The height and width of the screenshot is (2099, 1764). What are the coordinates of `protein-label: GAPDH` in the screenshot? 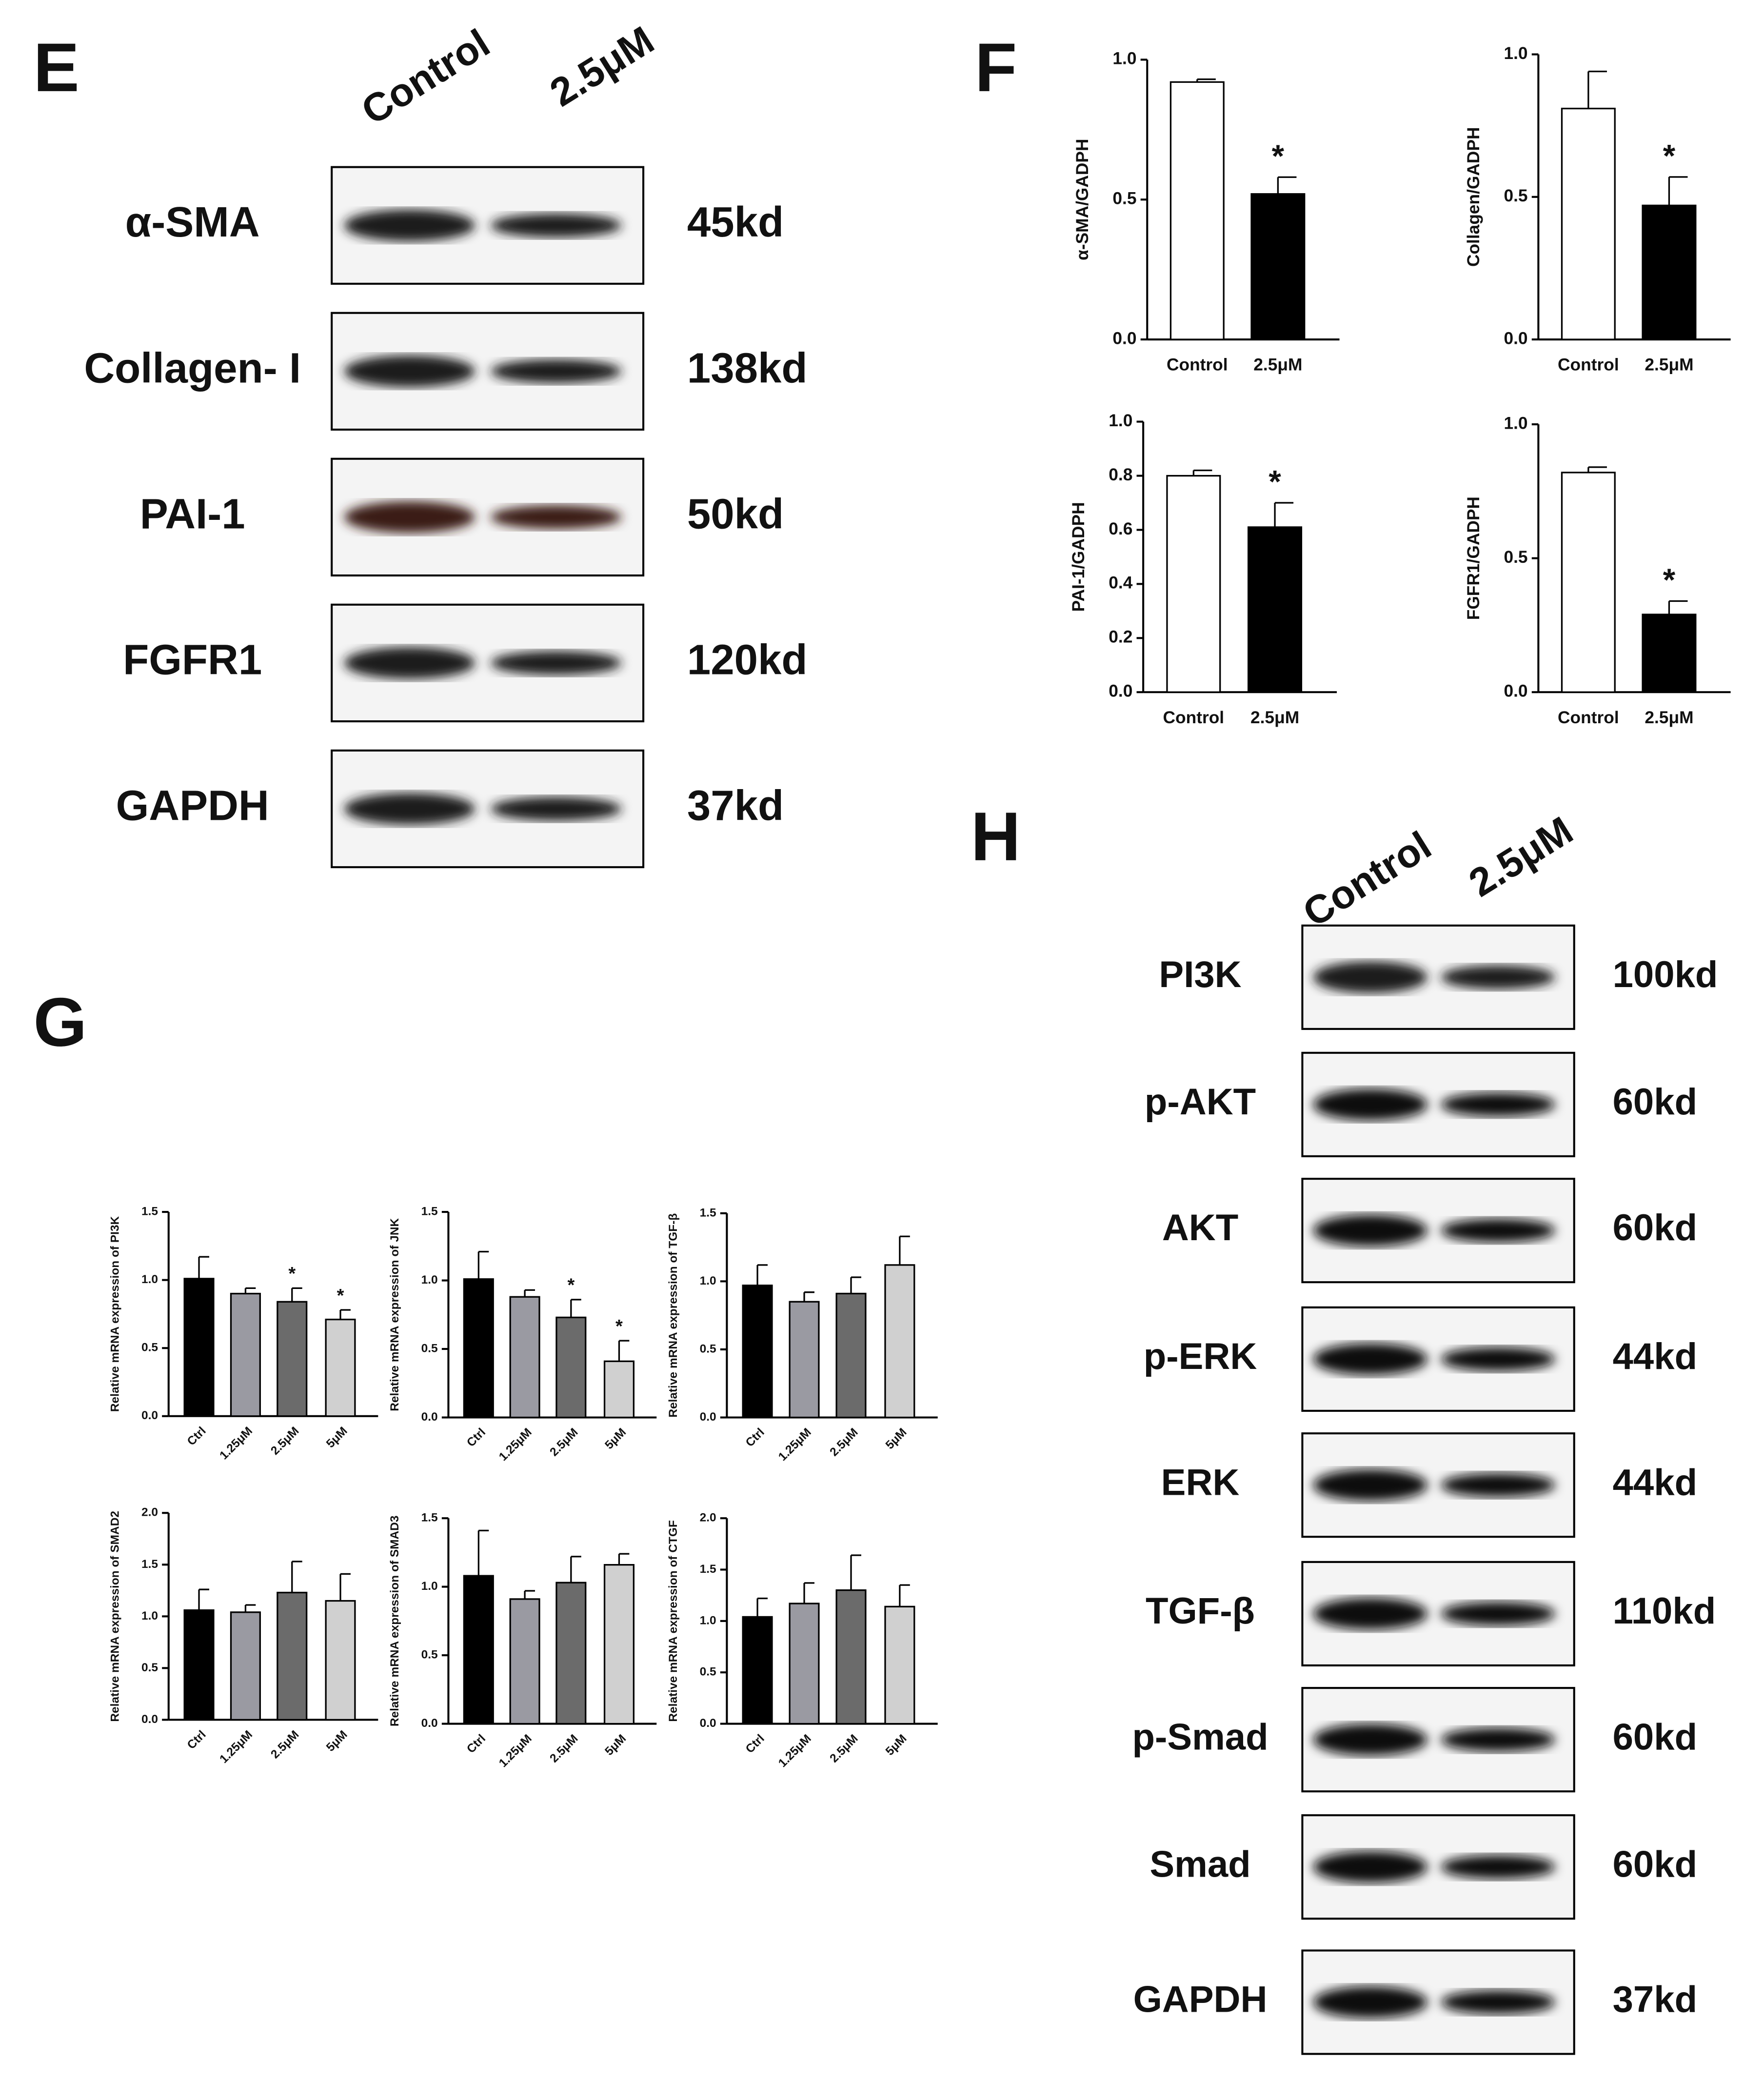 It's located at (1200, 1999).